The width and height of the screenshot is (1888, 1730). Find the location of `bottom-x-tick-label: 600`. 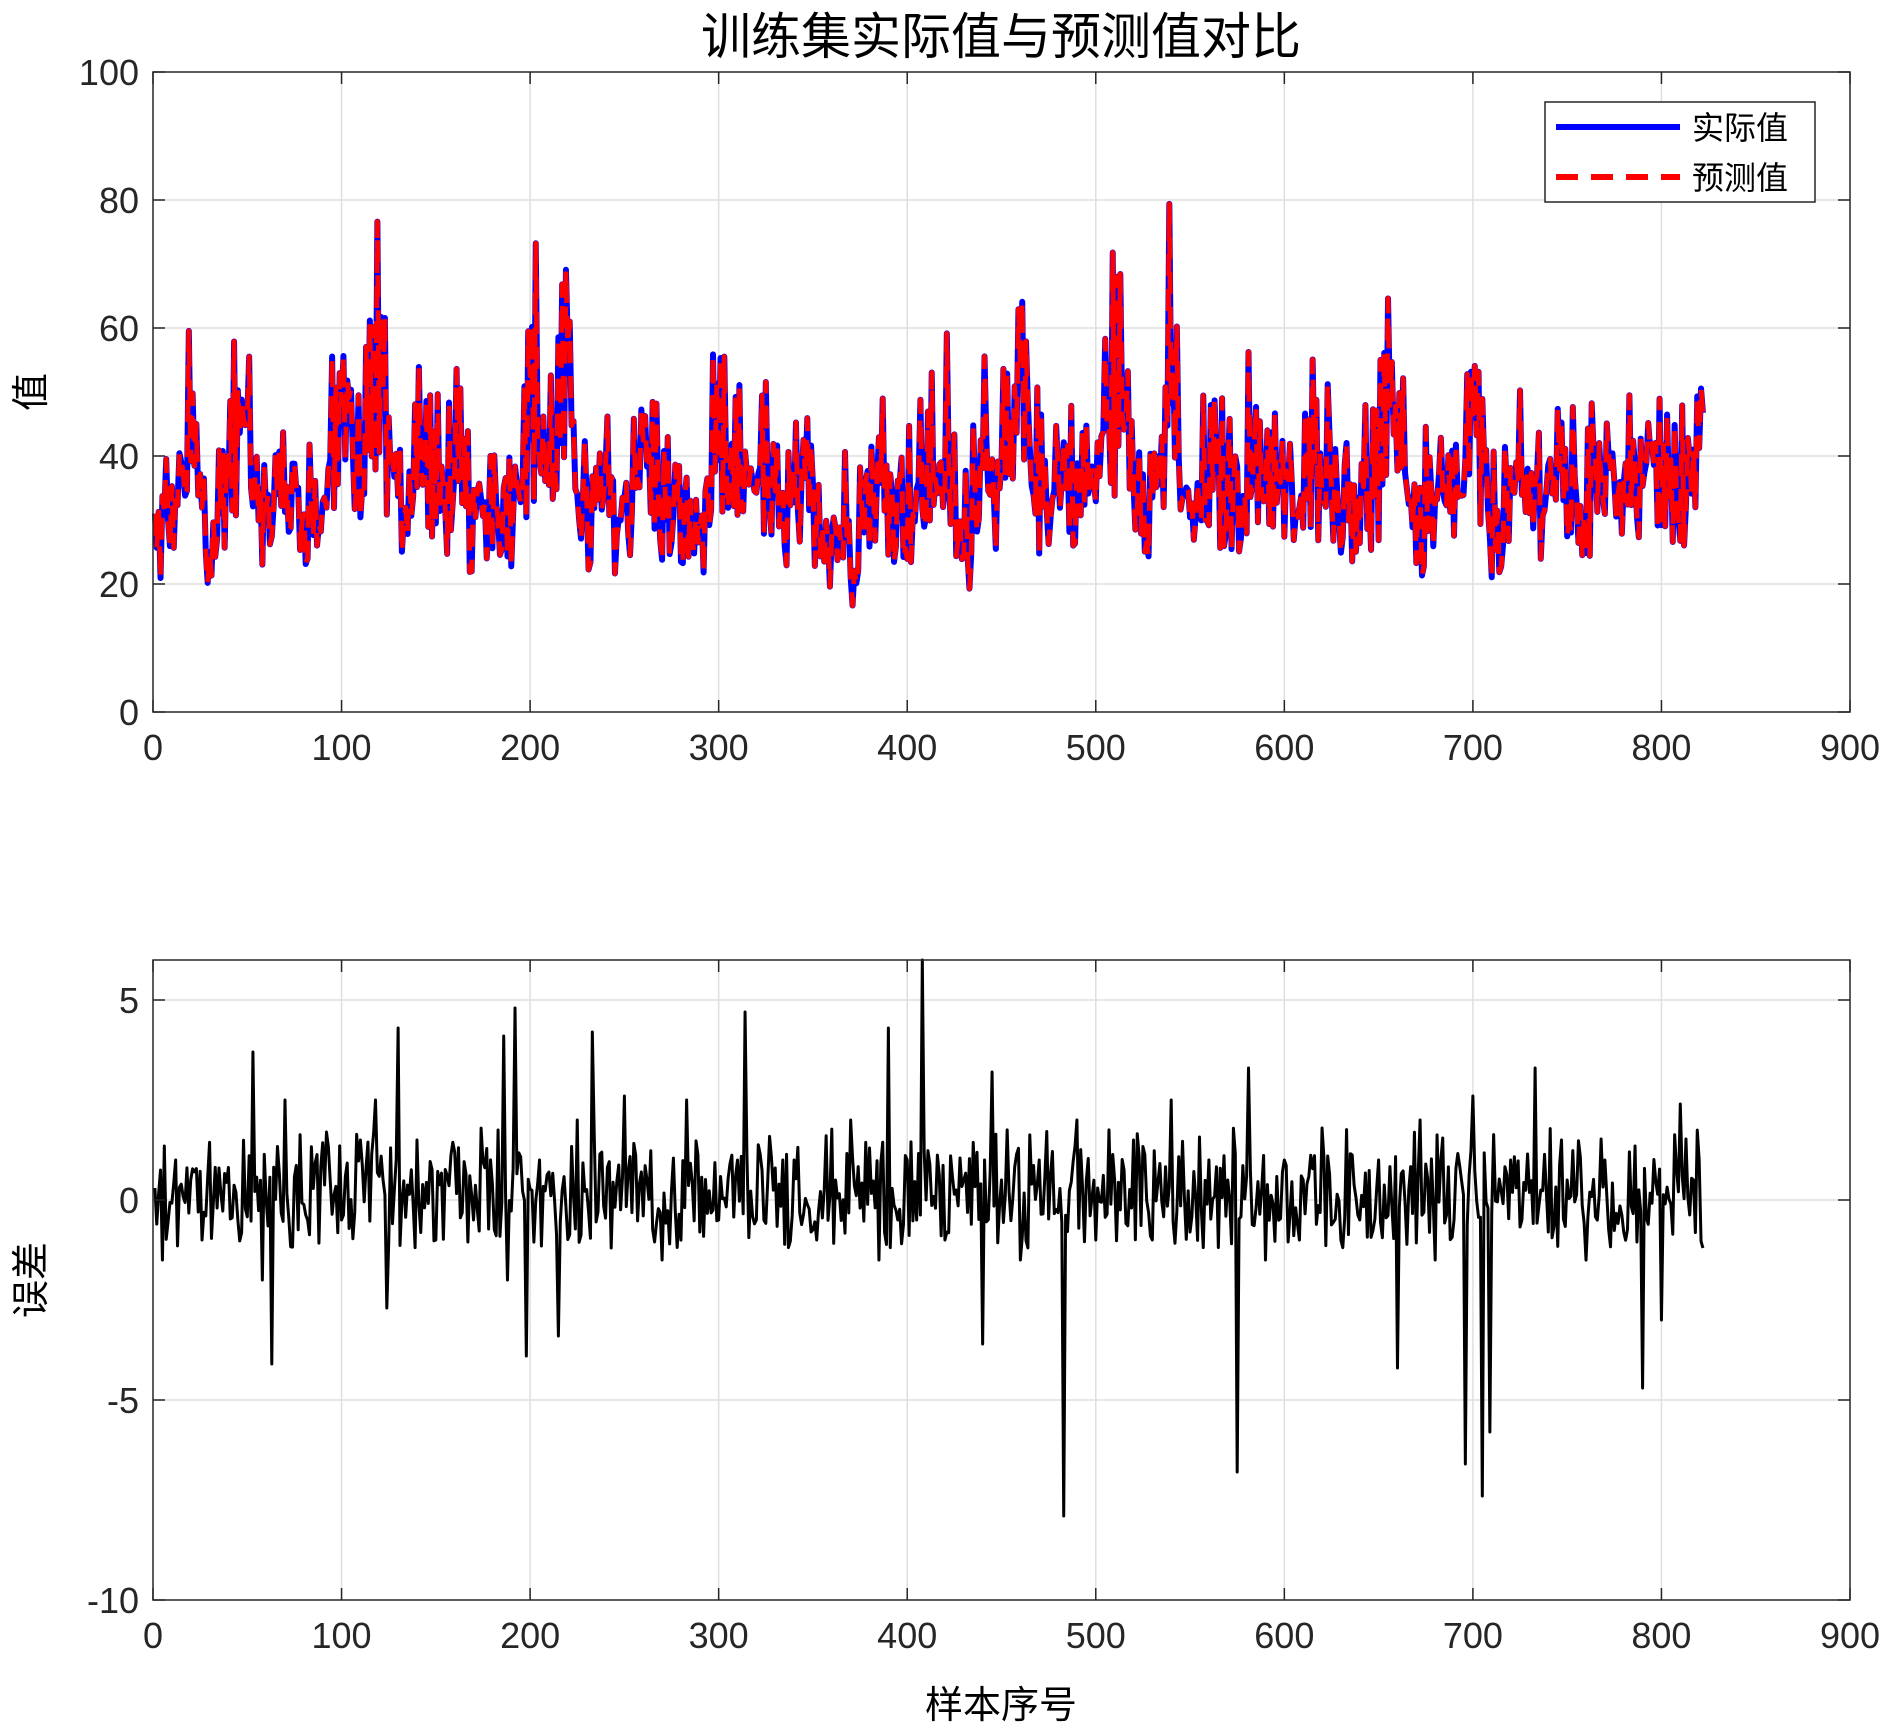

bottom-x-tick-label: 600 is located at coordinates (1284, 1635).